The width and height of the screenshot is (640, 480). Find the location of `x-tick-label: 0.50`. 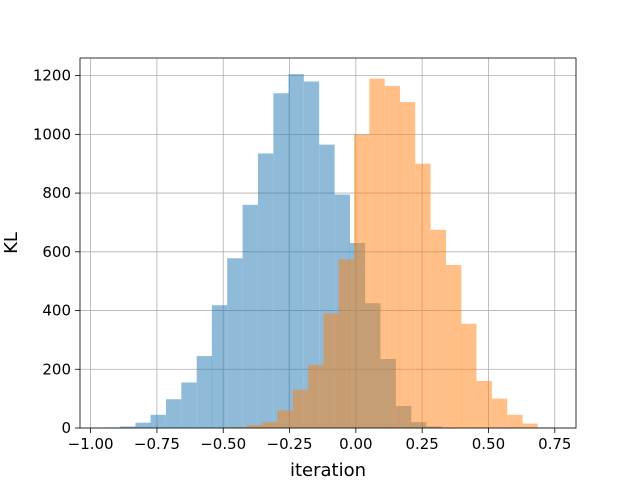

x-tick-label: 0.50 is located at coordinates (488, 444).